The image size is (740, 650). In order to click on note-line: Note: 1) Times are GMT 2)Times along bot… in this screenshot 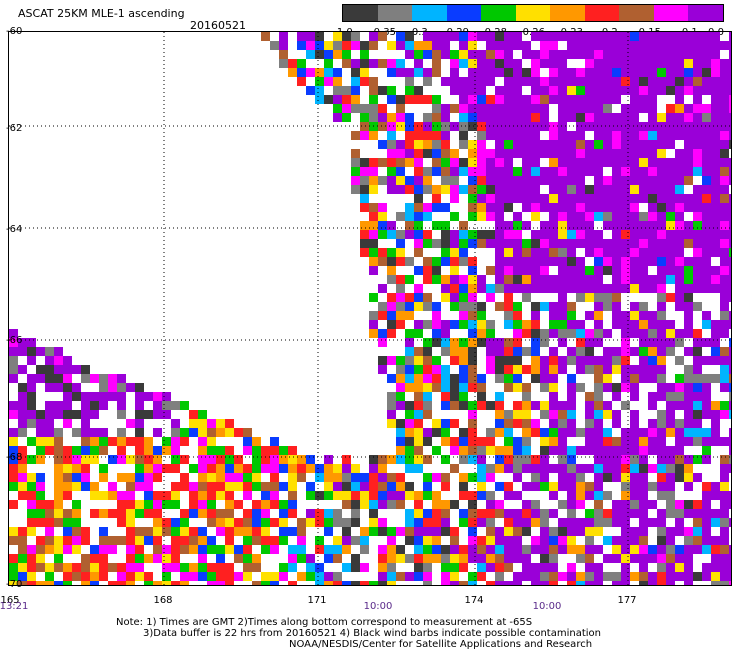, I will do `click(324, 622)`.